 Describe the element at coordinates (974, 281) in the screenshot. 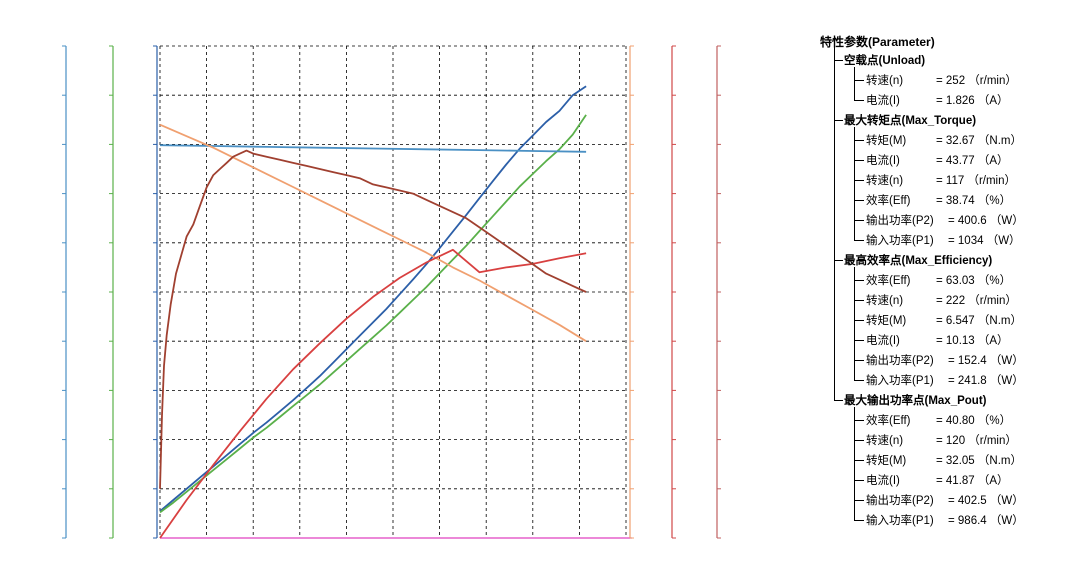

I see `parameter-item-value: = 63.03 （%）` at that location.